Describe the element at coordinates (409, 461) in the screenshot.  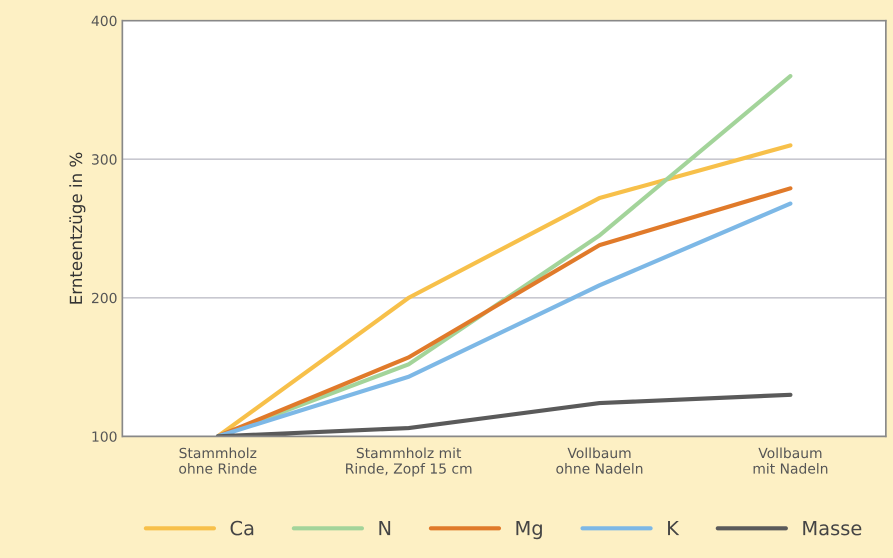
I see `x-tick-label: Stammholz mit Rinde, Zopf 15 cm` at that location.